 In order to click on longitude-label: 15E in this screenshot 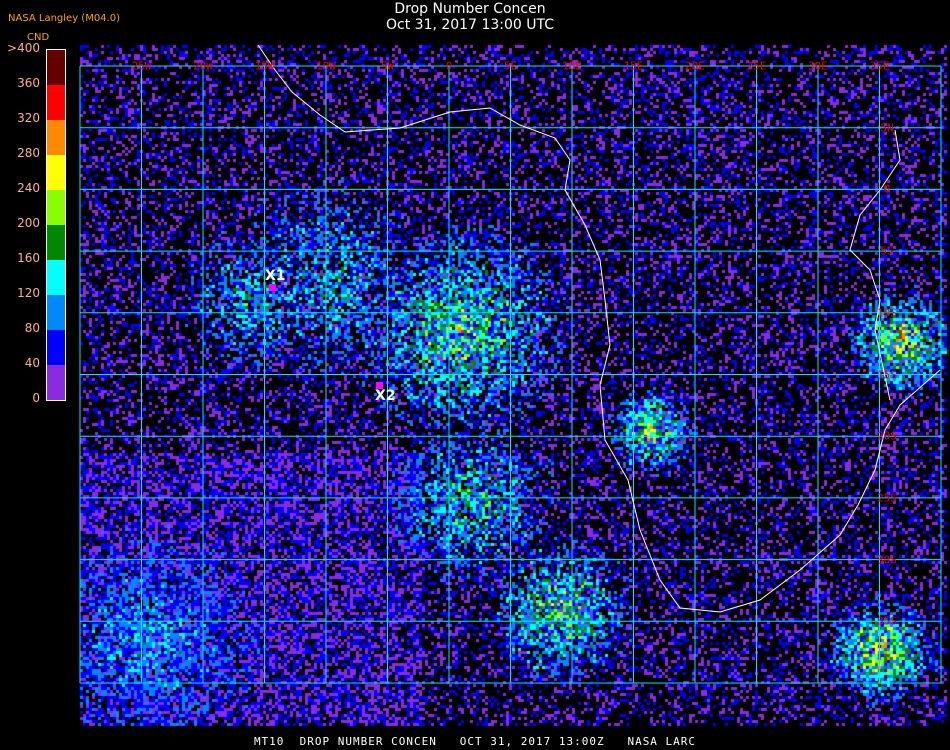, I will do `click(633, 66)`.